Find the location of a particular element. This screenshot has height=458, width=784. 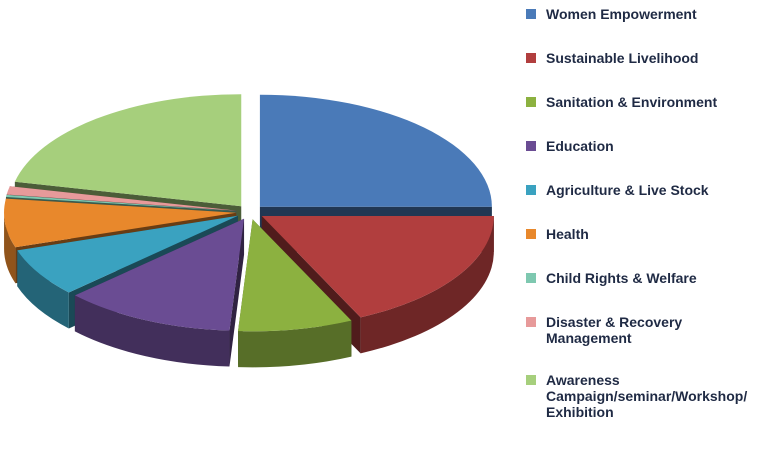

legend-item-agriculture-live-stock: Agriculture & Live Stock is located at coordinates (655, 190).